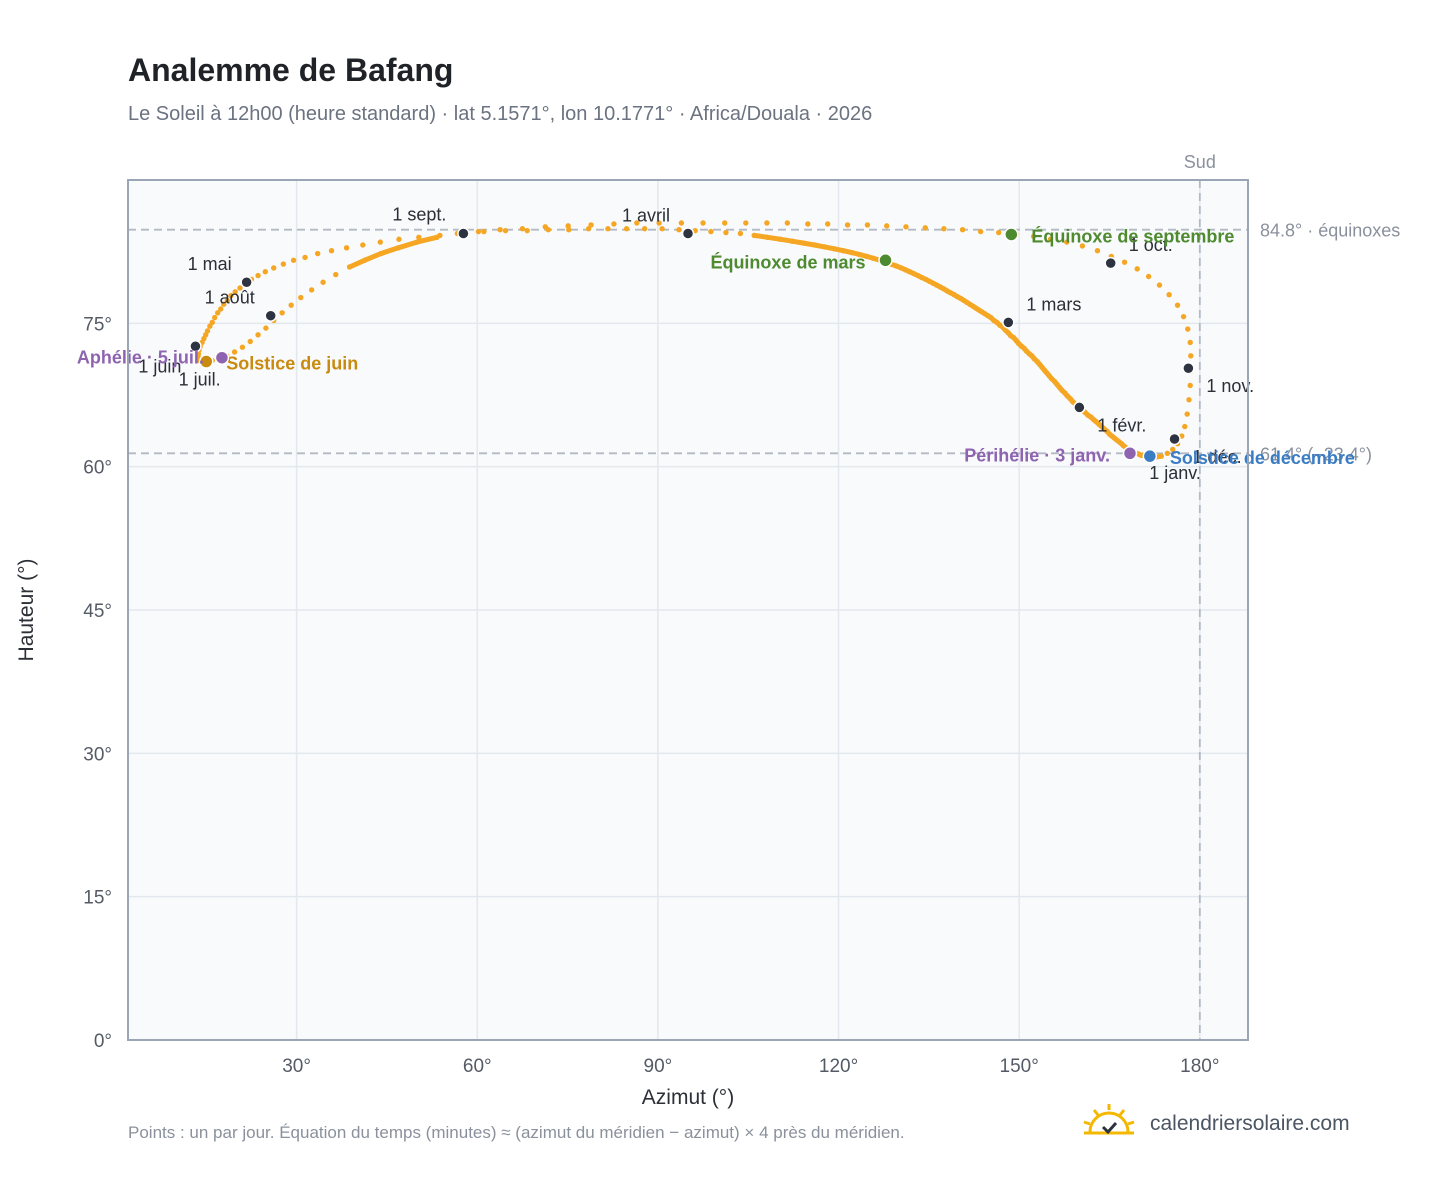 This screenshot has height=1188, width=1448. I want to click on altitude-reference-label: 61.4° (−23.4°), so click(1316, 454).